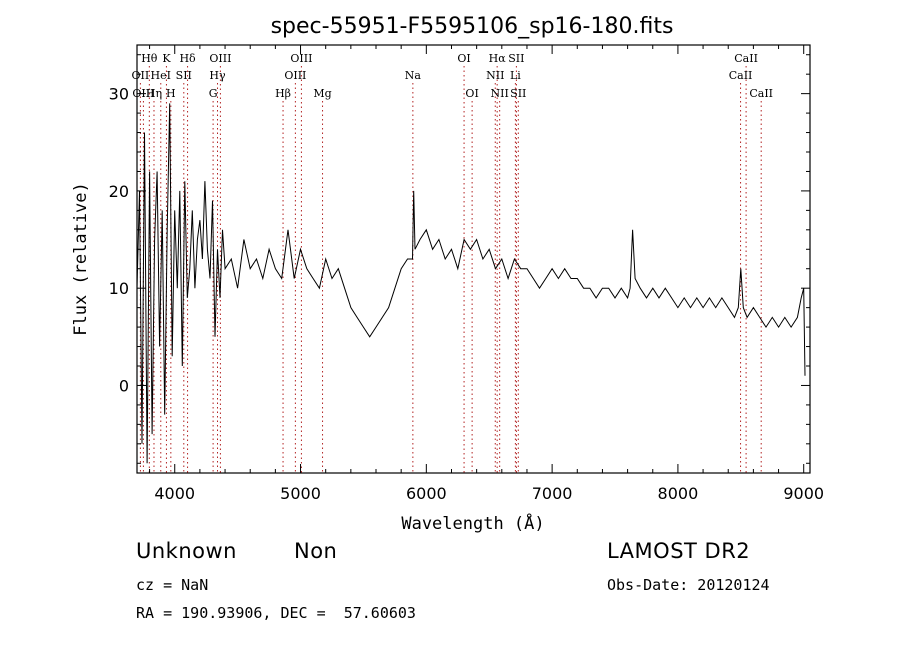 The width and height of the screenshot is (900, 650). I want to click on line-marker-label: HeI, so click(161, 75).